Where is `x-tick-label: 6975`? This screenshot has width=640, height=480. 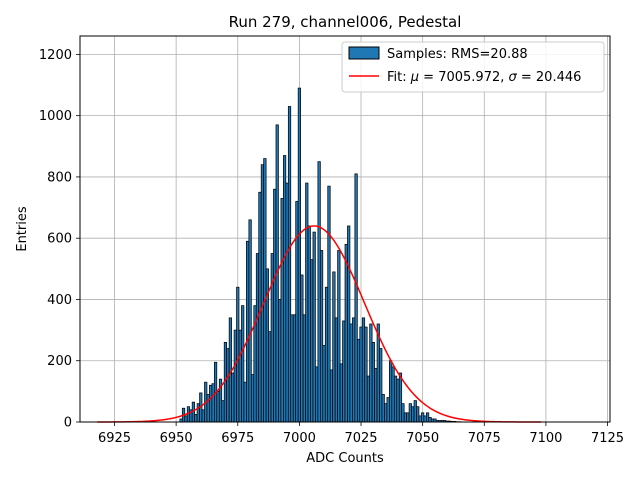
x-tick-label: 6975 is located at coordinates (237, 438).